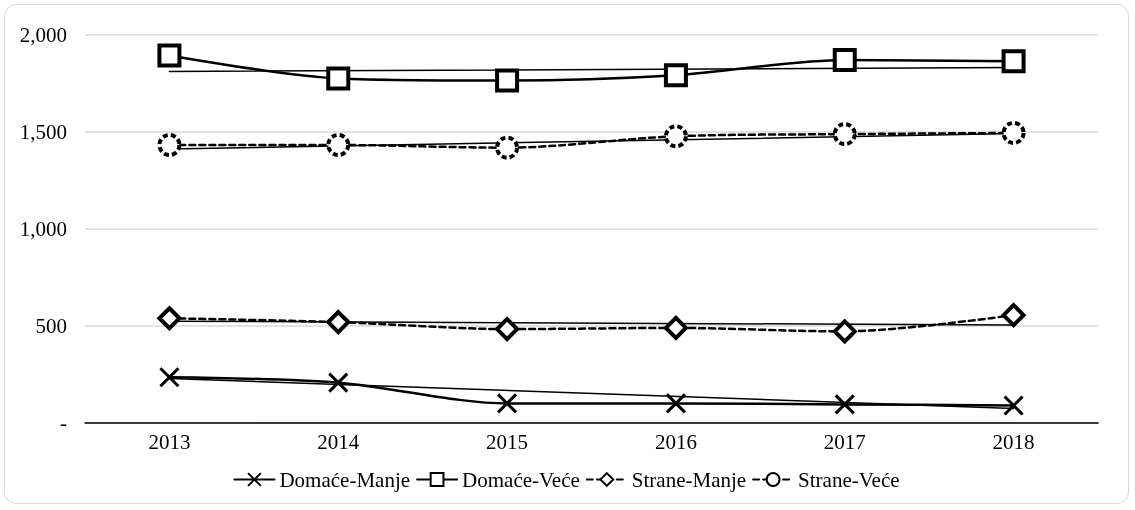 Image resolution: width=1135 pixels, height=510 pixels. Describe the element at coordinates (169, 441) in the screenshot. I see `x-tick-label: 2013` at that location.